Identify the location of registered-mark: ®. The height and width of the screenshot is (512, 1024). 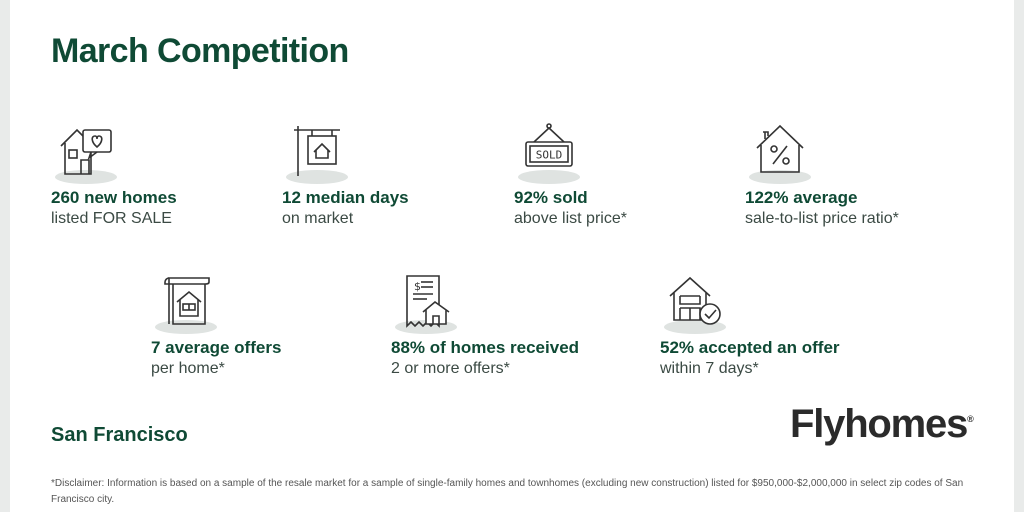
(970, 419).